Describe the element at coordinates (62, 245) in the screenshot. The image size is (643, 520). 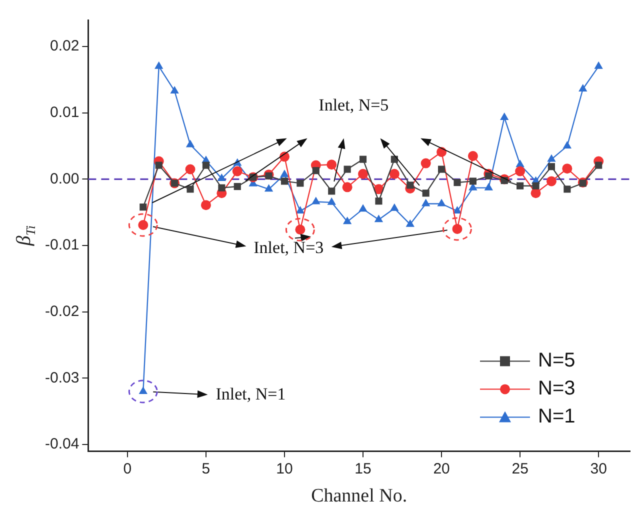
I see `y-tick-label: -0.01` at that location.